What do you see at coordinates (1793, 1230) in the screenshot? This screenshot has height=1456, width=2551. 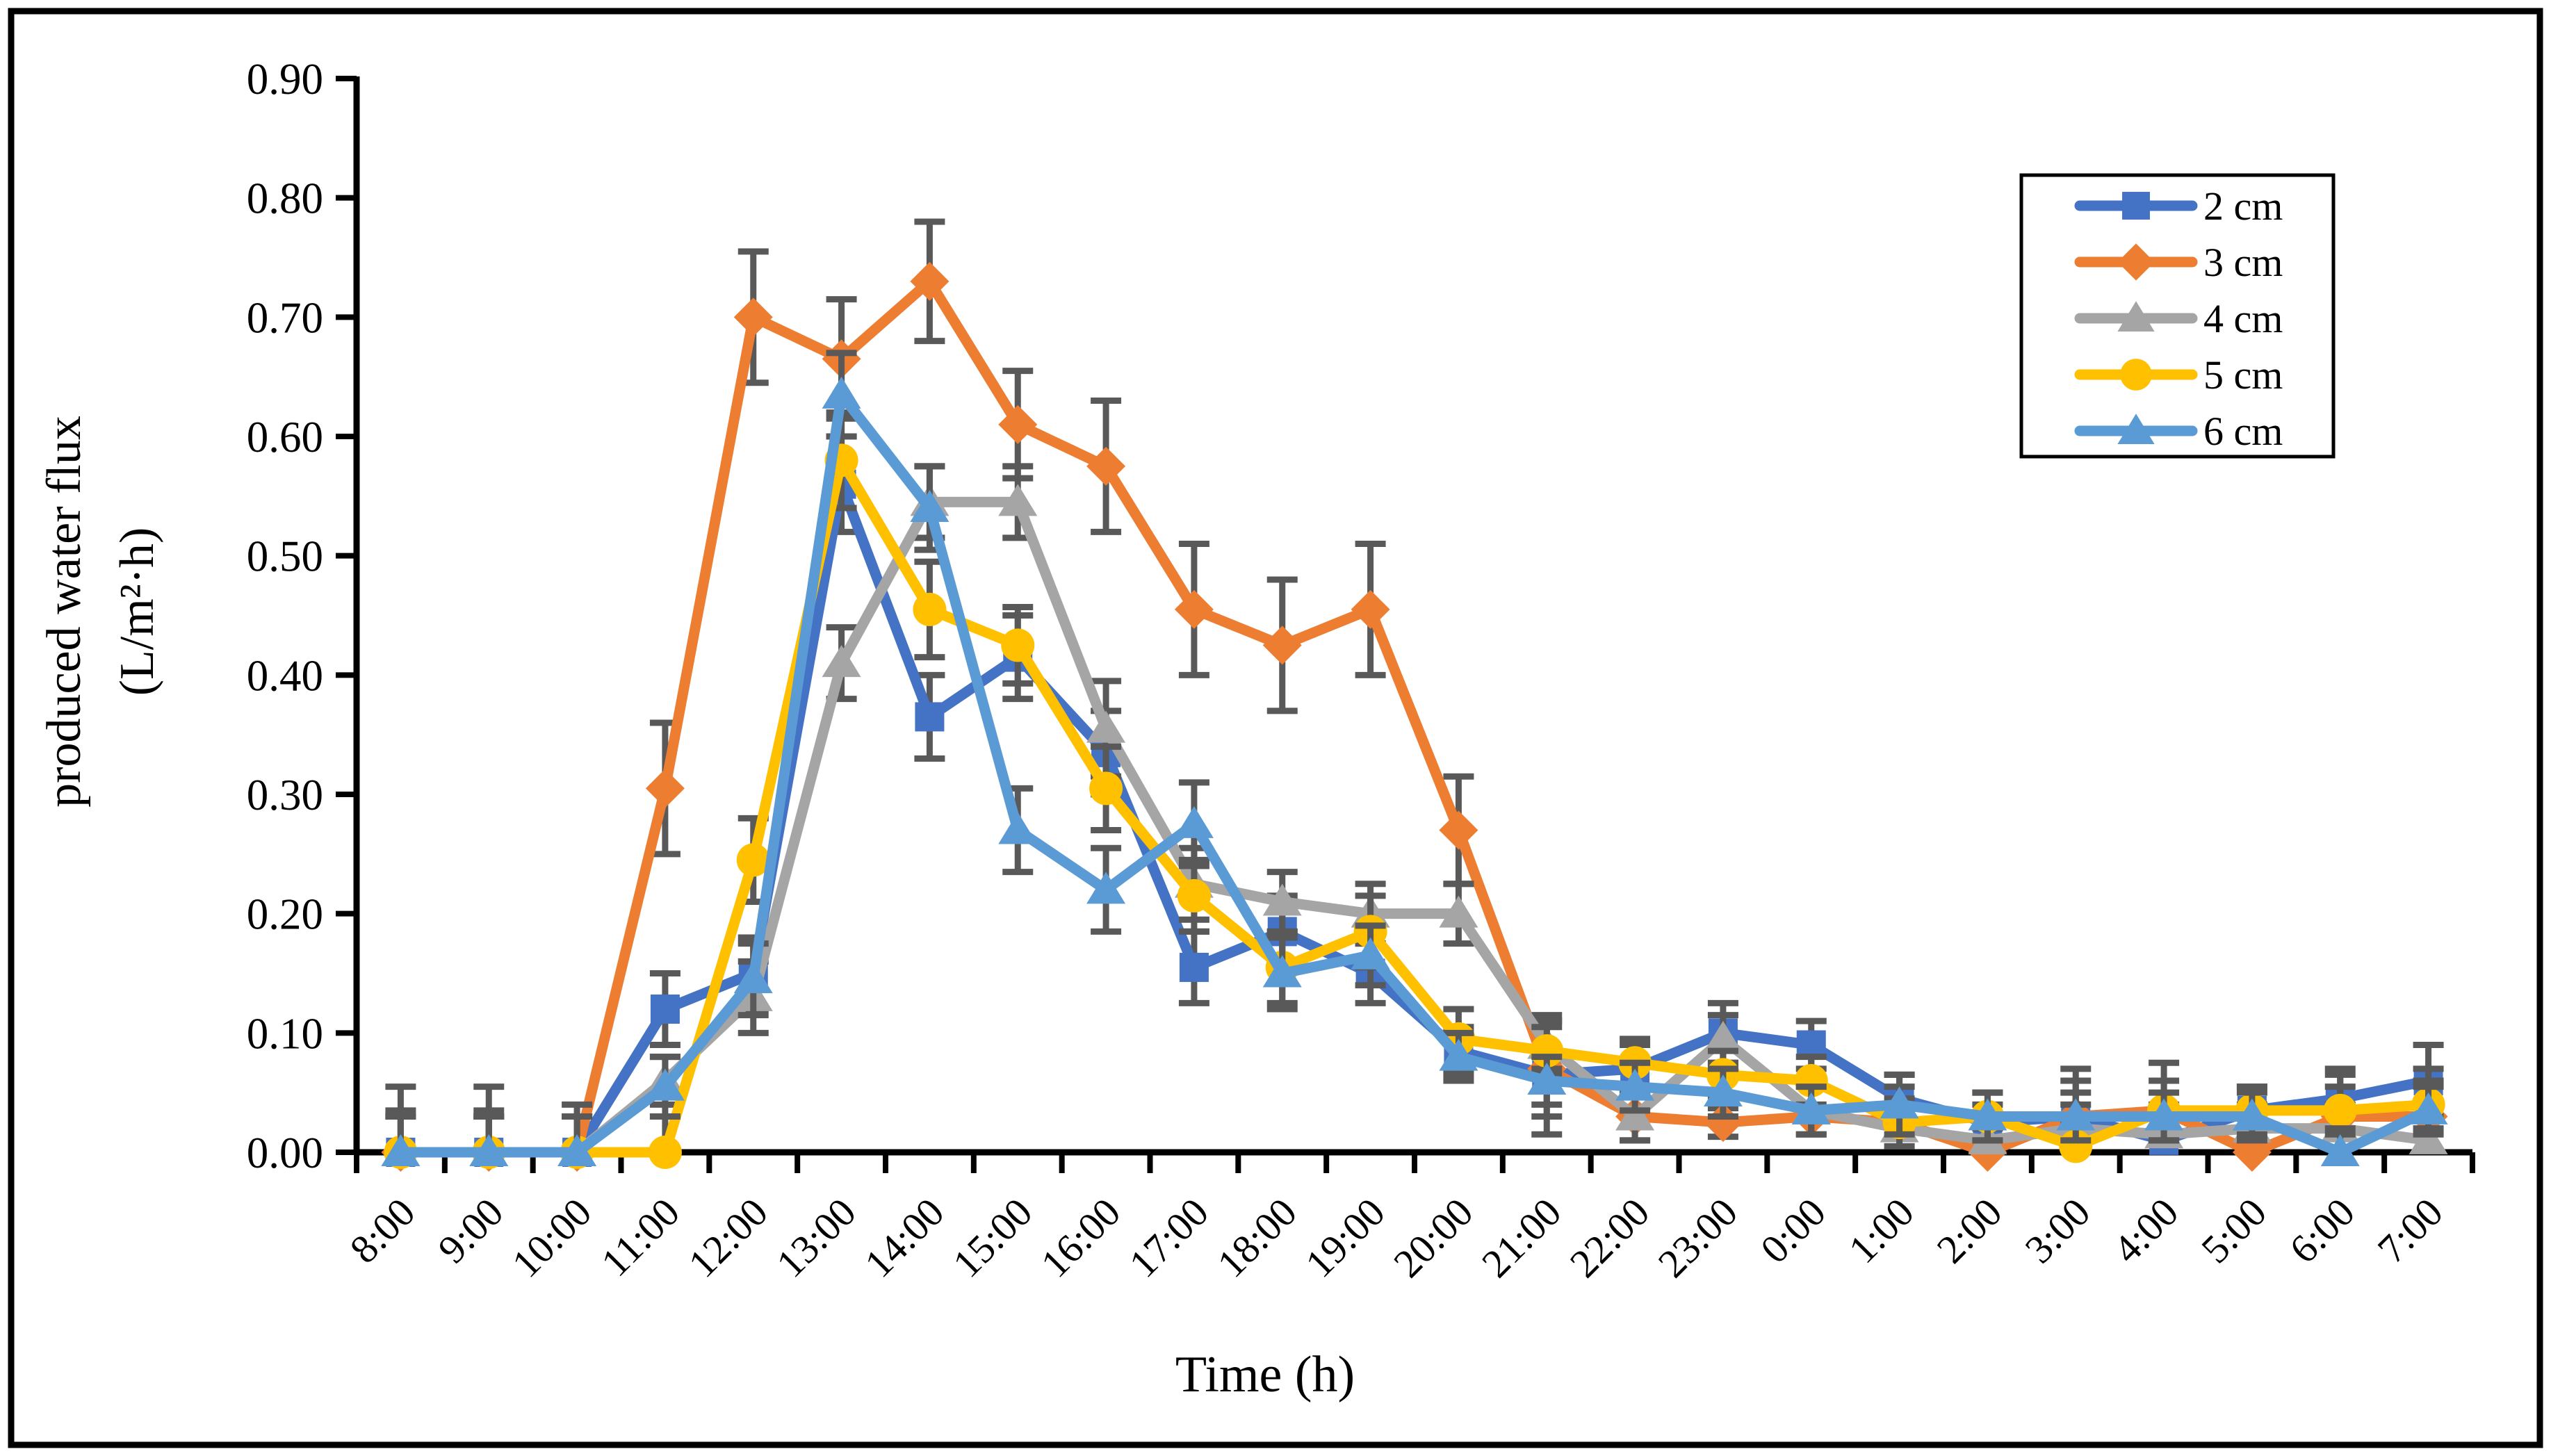 I see `x-tick-label: 0:00` at bounding box center [1793, 1230].